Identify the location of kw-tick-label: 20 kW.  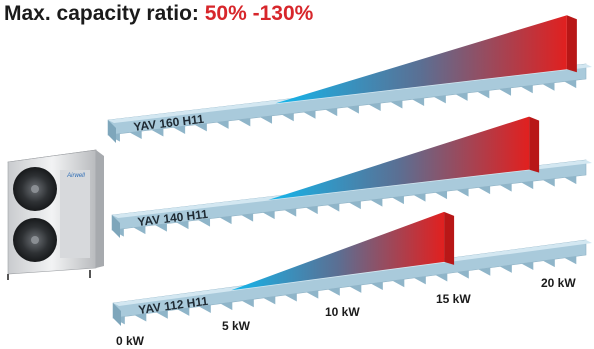
(558, 283).